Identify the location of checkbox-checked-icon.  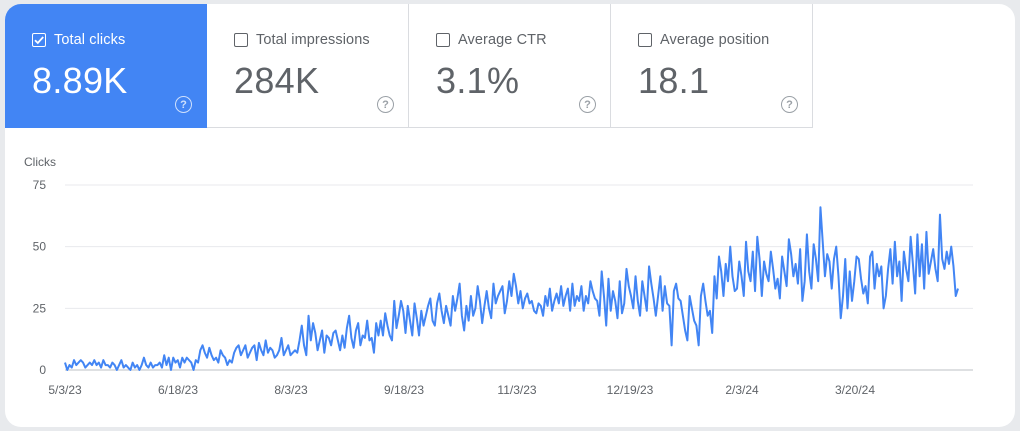
(39, 40).